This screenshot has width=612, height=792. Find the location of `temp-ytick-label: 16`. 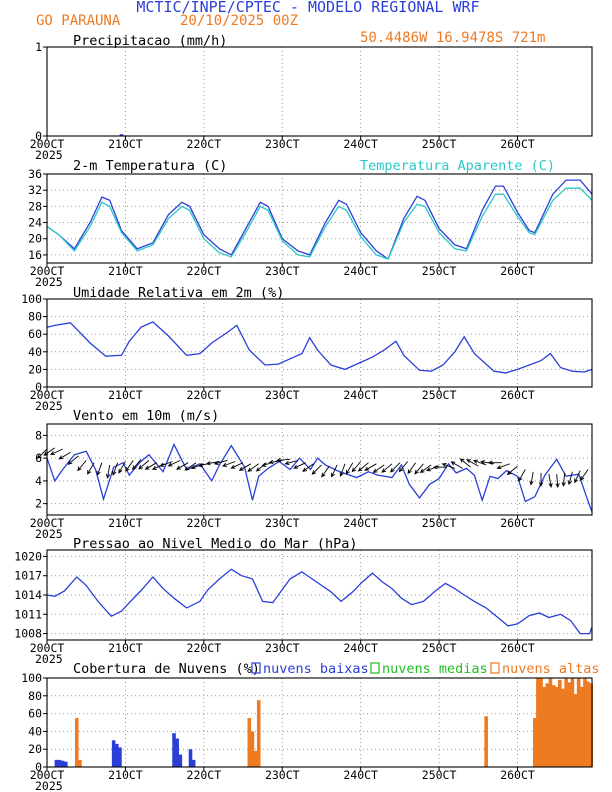

temp-ytick-label: 16 is located at coordinates (35, 255).